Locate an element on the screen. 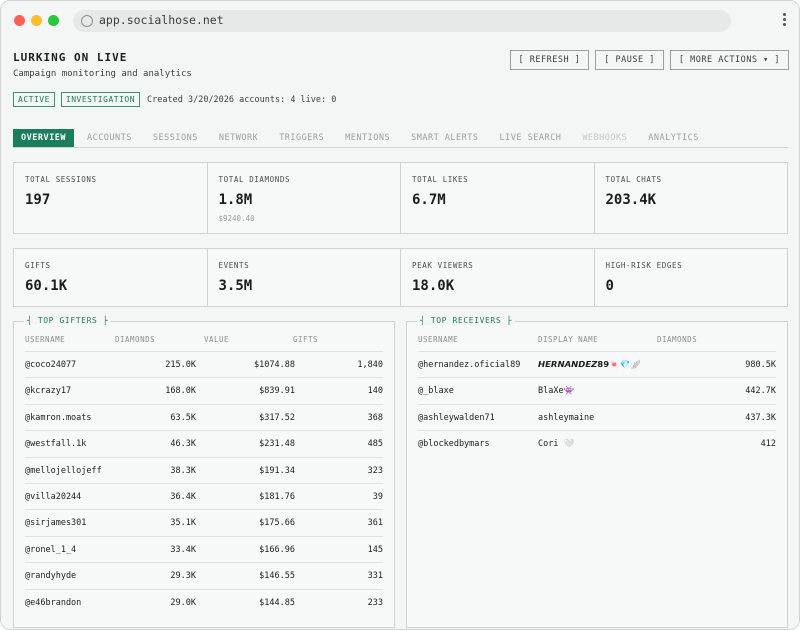  pause-button: [ PAUSE ] is located at coordinates (629, 60).